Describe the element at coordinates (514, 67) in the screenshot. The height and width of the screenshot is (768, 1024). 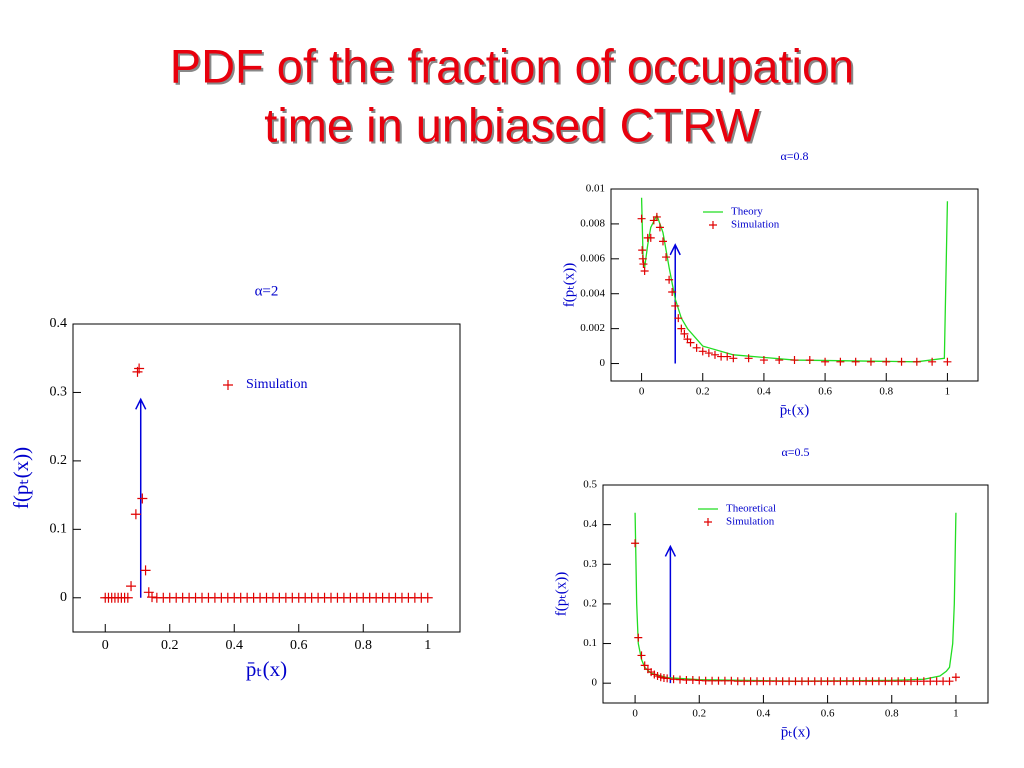
I see `slide-title-shadow: PDF of the fraction of occupation` at that location.